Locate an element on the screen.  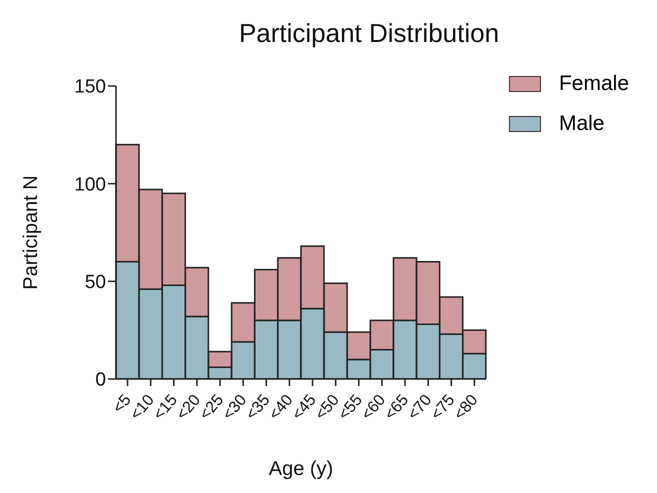
legend-label: Male is located at coordinates (581, 124).